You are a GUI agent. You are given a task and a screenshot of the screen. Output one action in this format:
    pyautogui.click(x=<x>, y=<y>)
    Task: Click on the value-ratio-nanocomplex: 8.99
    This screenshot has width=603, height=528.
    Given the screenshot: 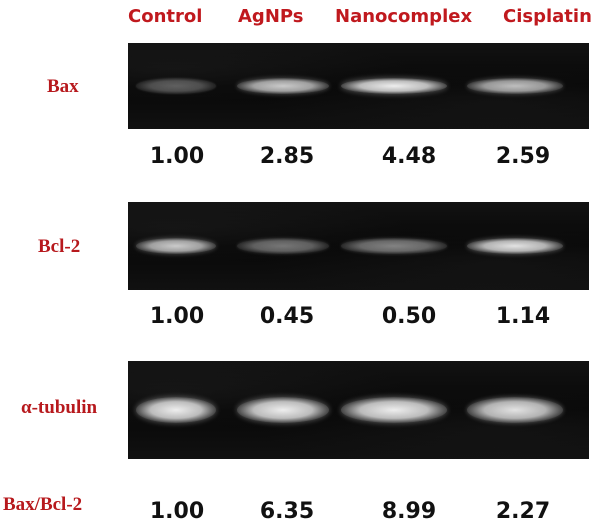 What is the action you would take?
    pyautogui.click(x=409, y=511)
    